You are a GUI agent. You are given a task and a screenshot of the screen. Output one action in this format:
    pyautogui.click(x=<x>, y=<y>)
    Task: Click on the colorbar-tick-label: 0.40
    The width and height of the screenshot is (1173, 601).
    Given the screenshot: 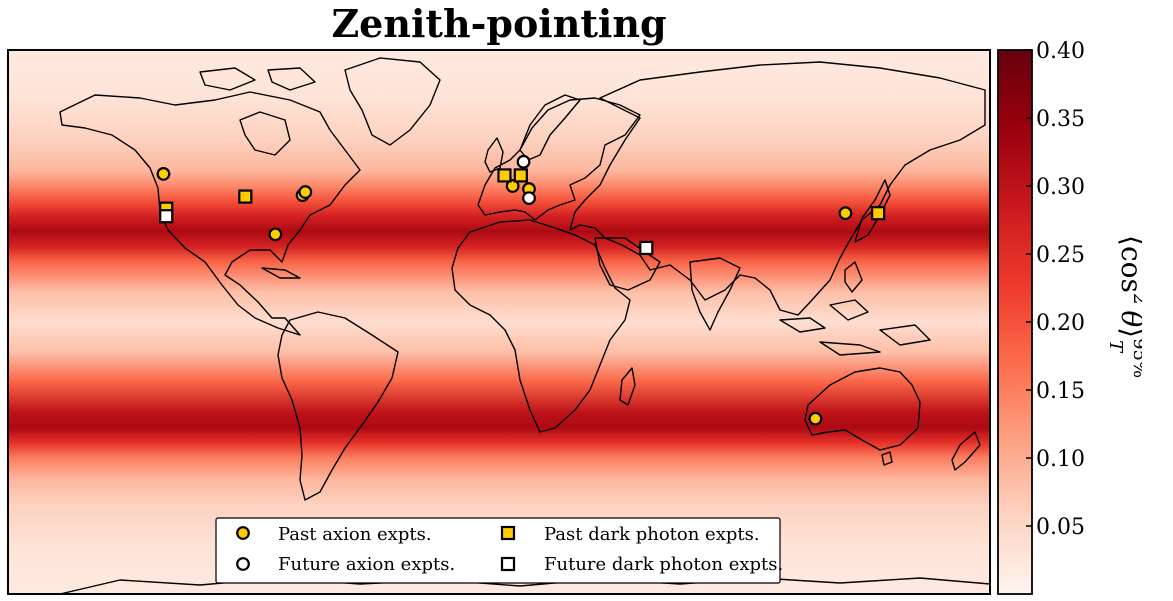 What is the action you would take?
    pyautogui.click(x=1060, y=51)
    